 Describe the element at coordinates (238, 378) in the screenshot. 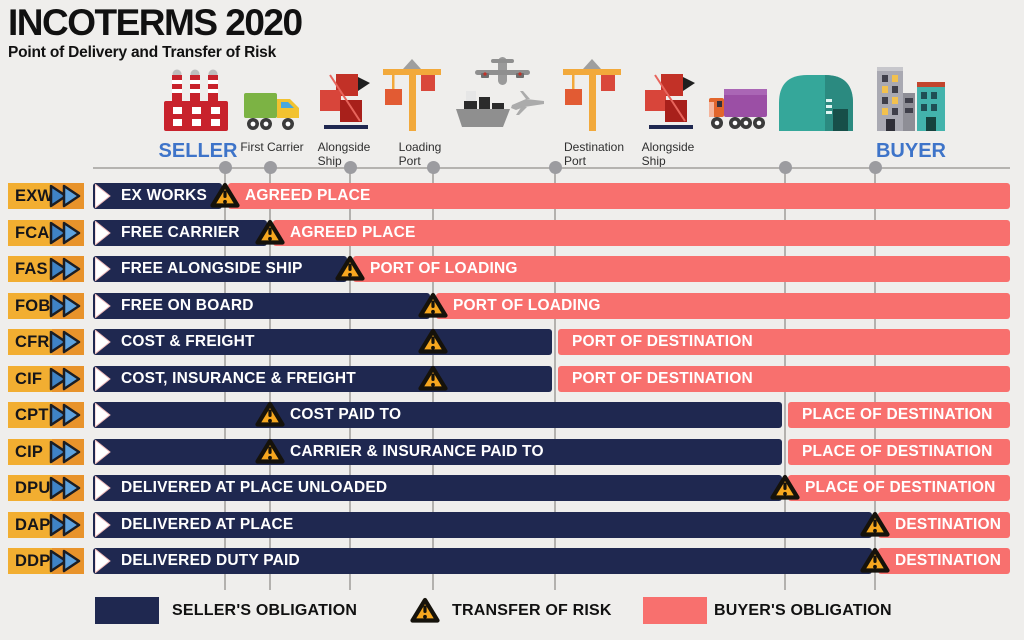

I see `incoterm-name-label: COST, INSURANCE & FREIGHT` at that location.